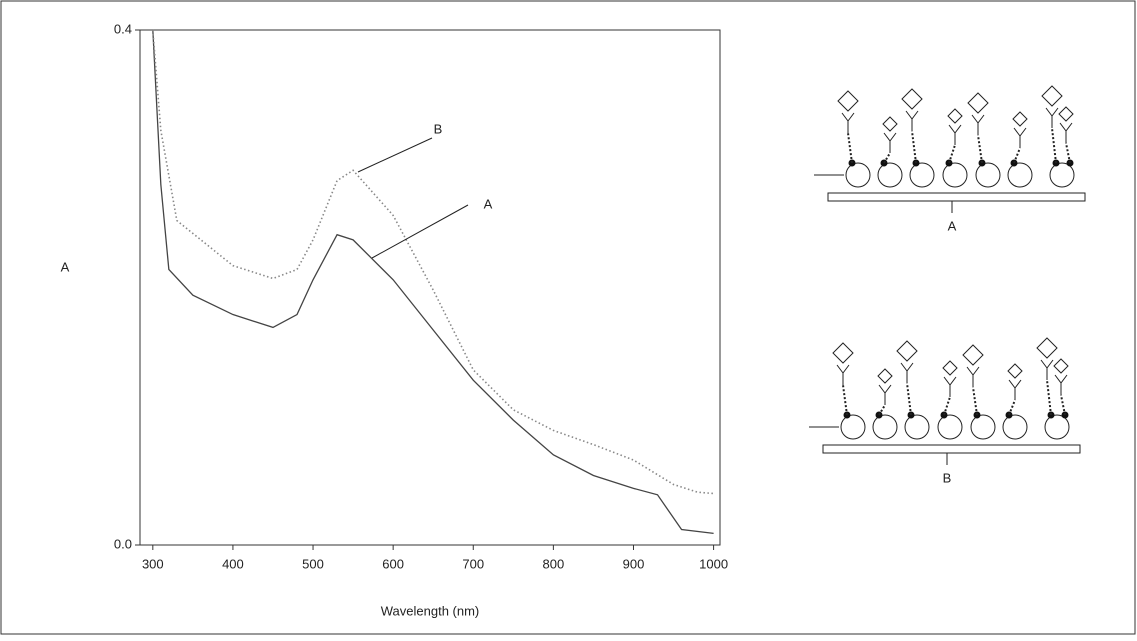  What do you see at coordinates (952, 225) in the screenshot?
I see `diagram-label: A` at bounding box center [952, 225].